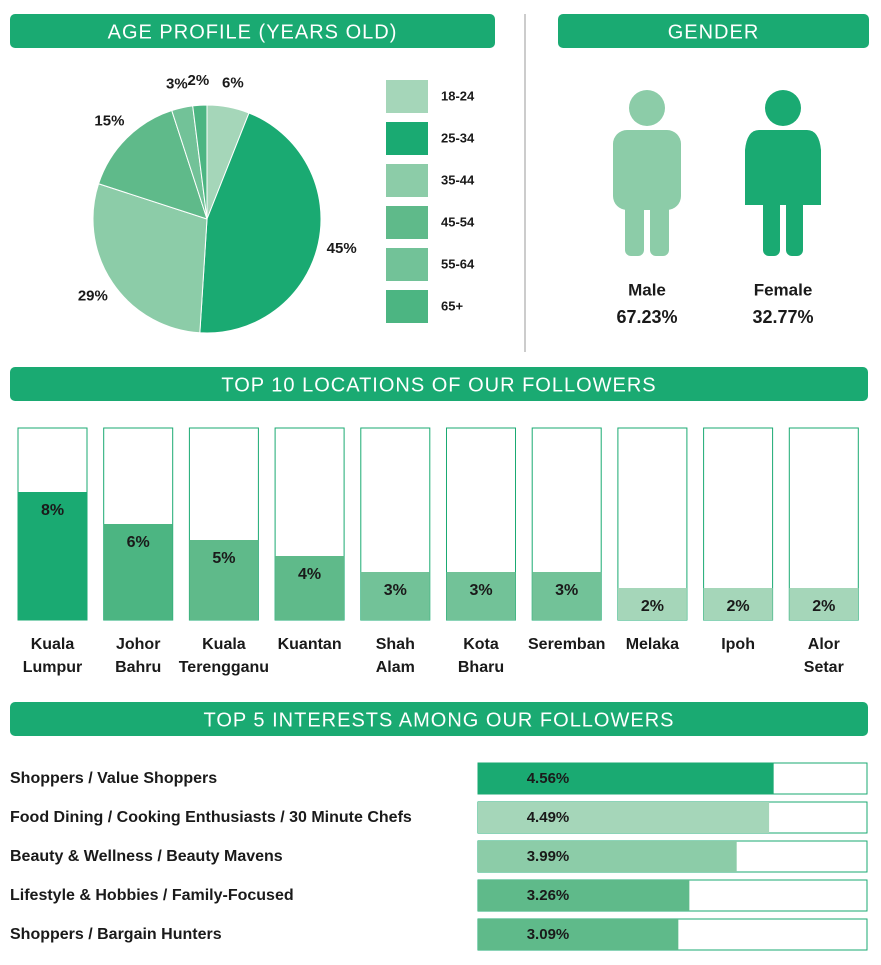  I want to click on category-line: Bahru, so click(138, 667).